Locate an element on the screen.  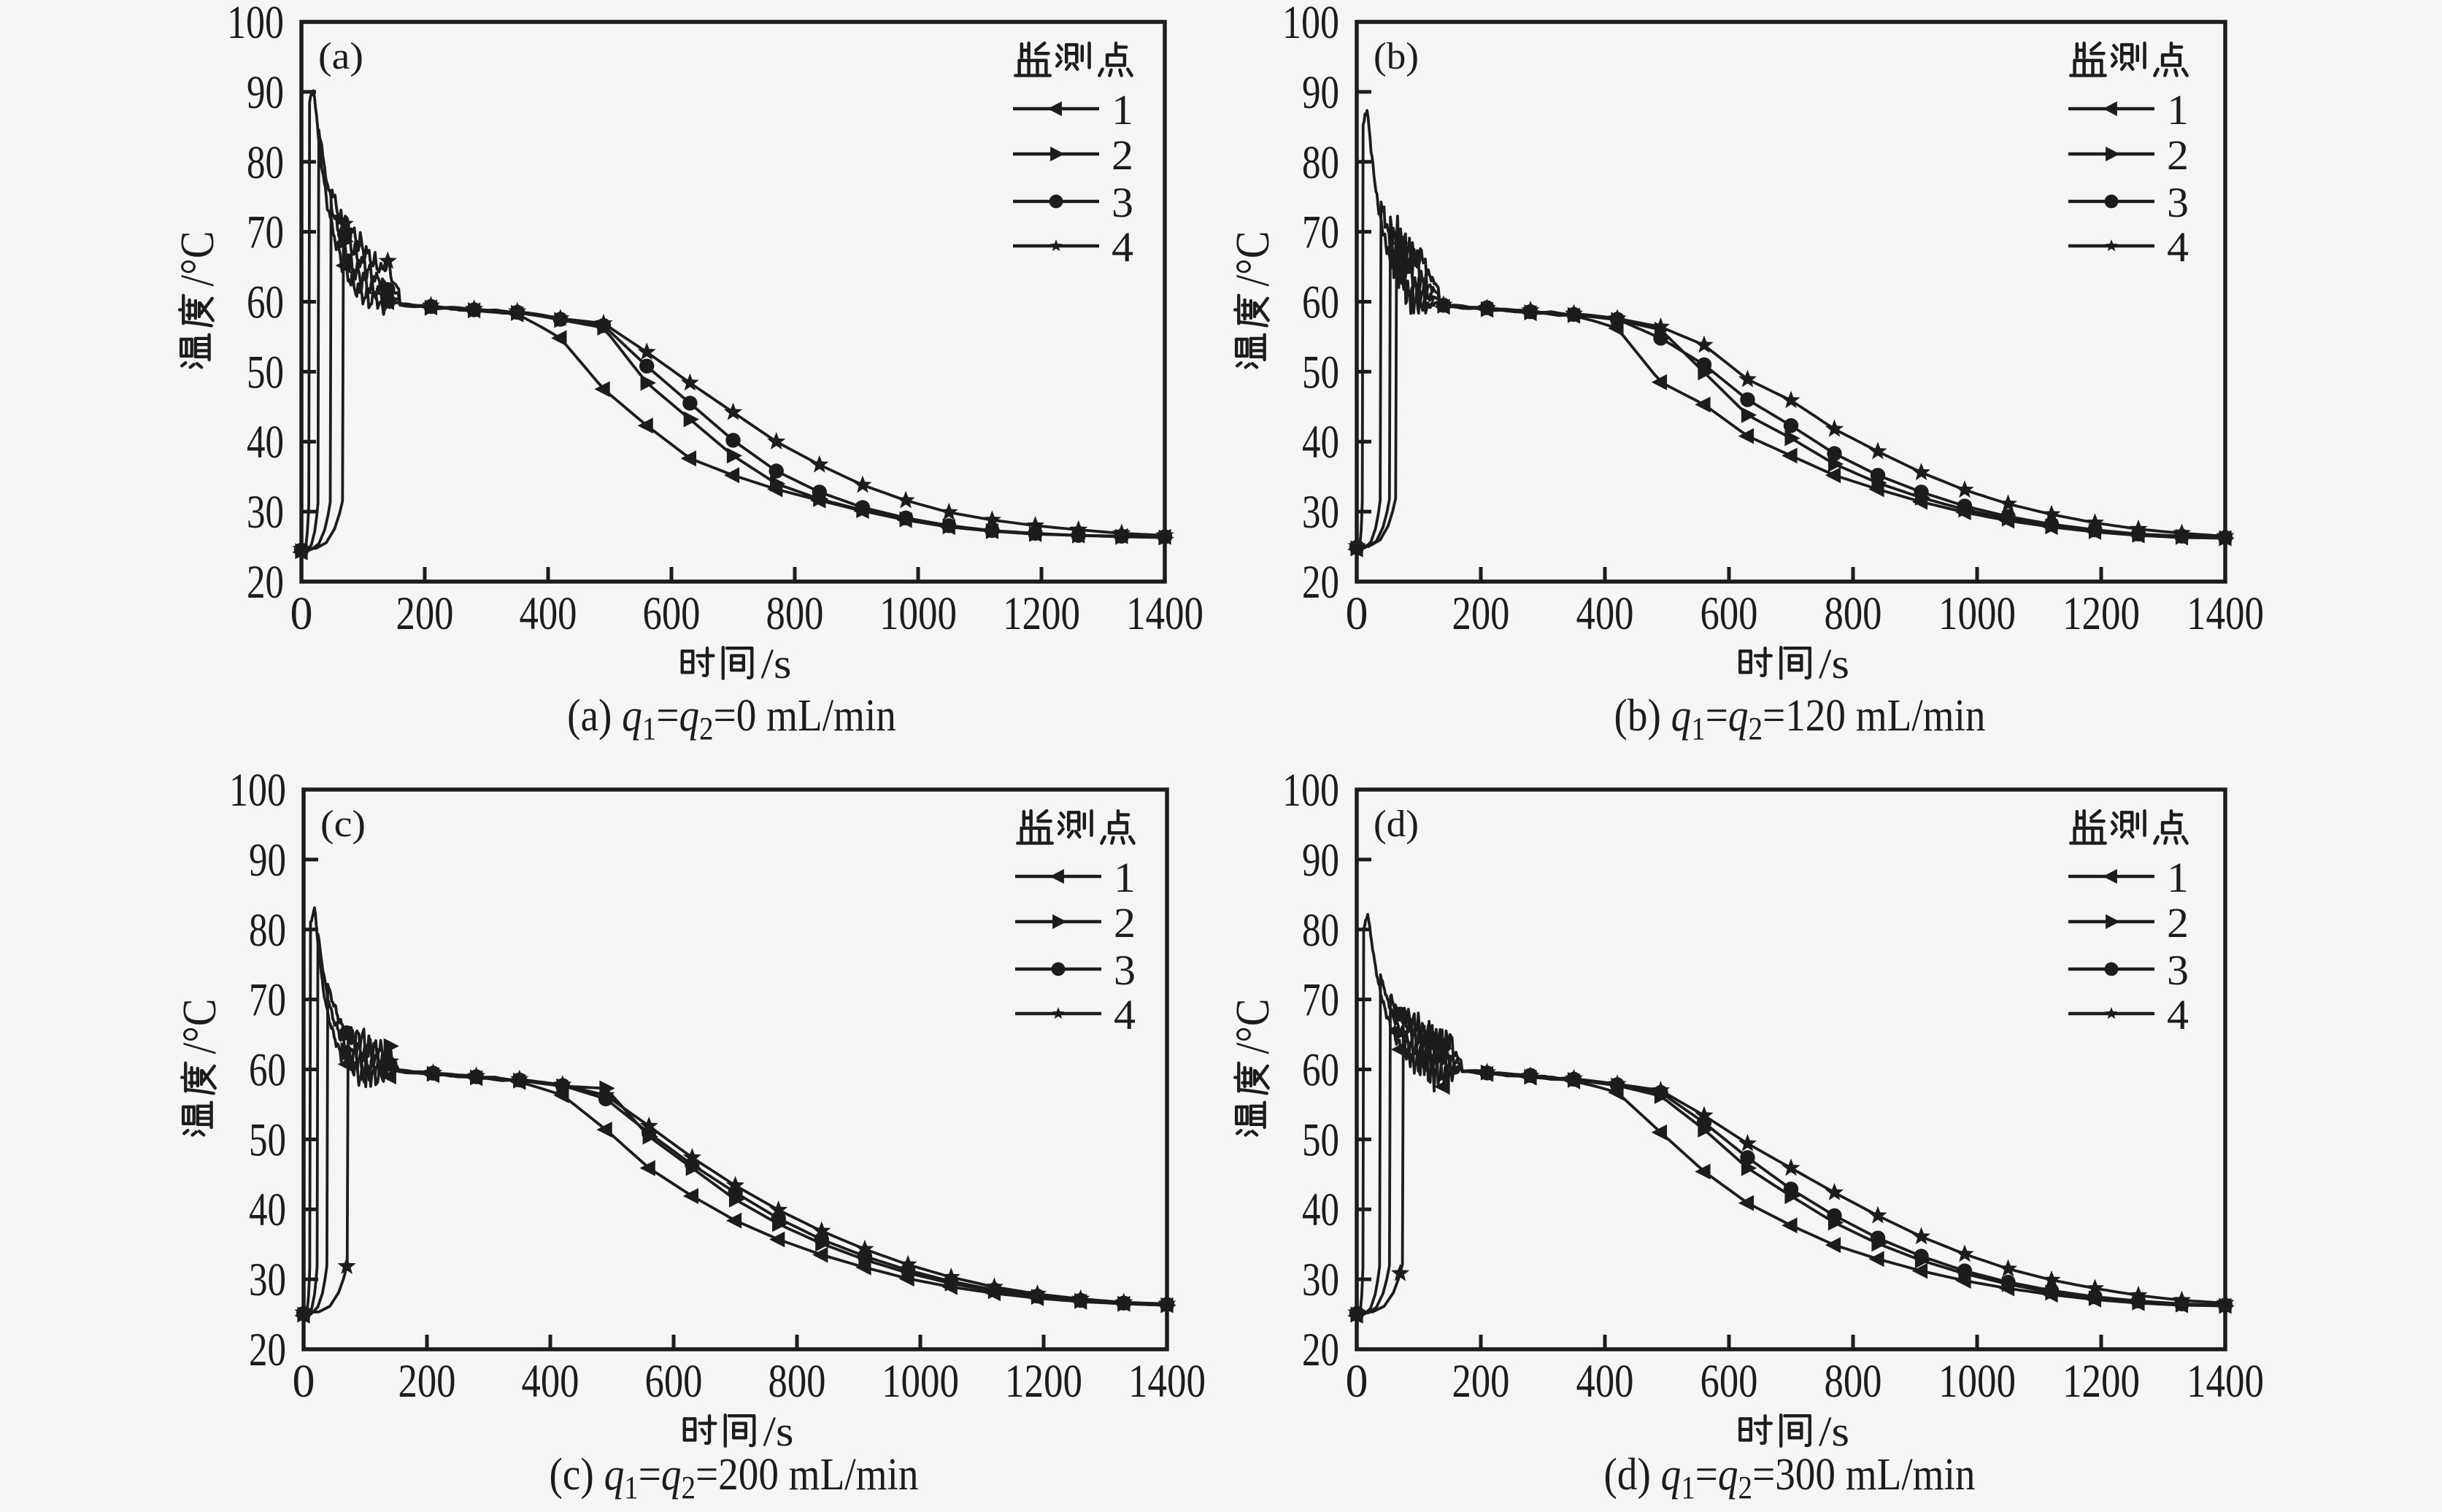
svg-text: (a) q1=q2=0 mL/min is located at coordinates (731, 718).